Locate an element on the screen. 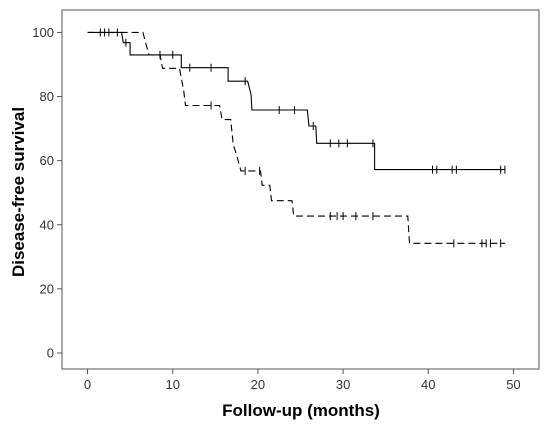 Image resolution: width=550 pixels, height=424 pixels. x-tick-label-4: 40 is located at coordinates (428, 384).